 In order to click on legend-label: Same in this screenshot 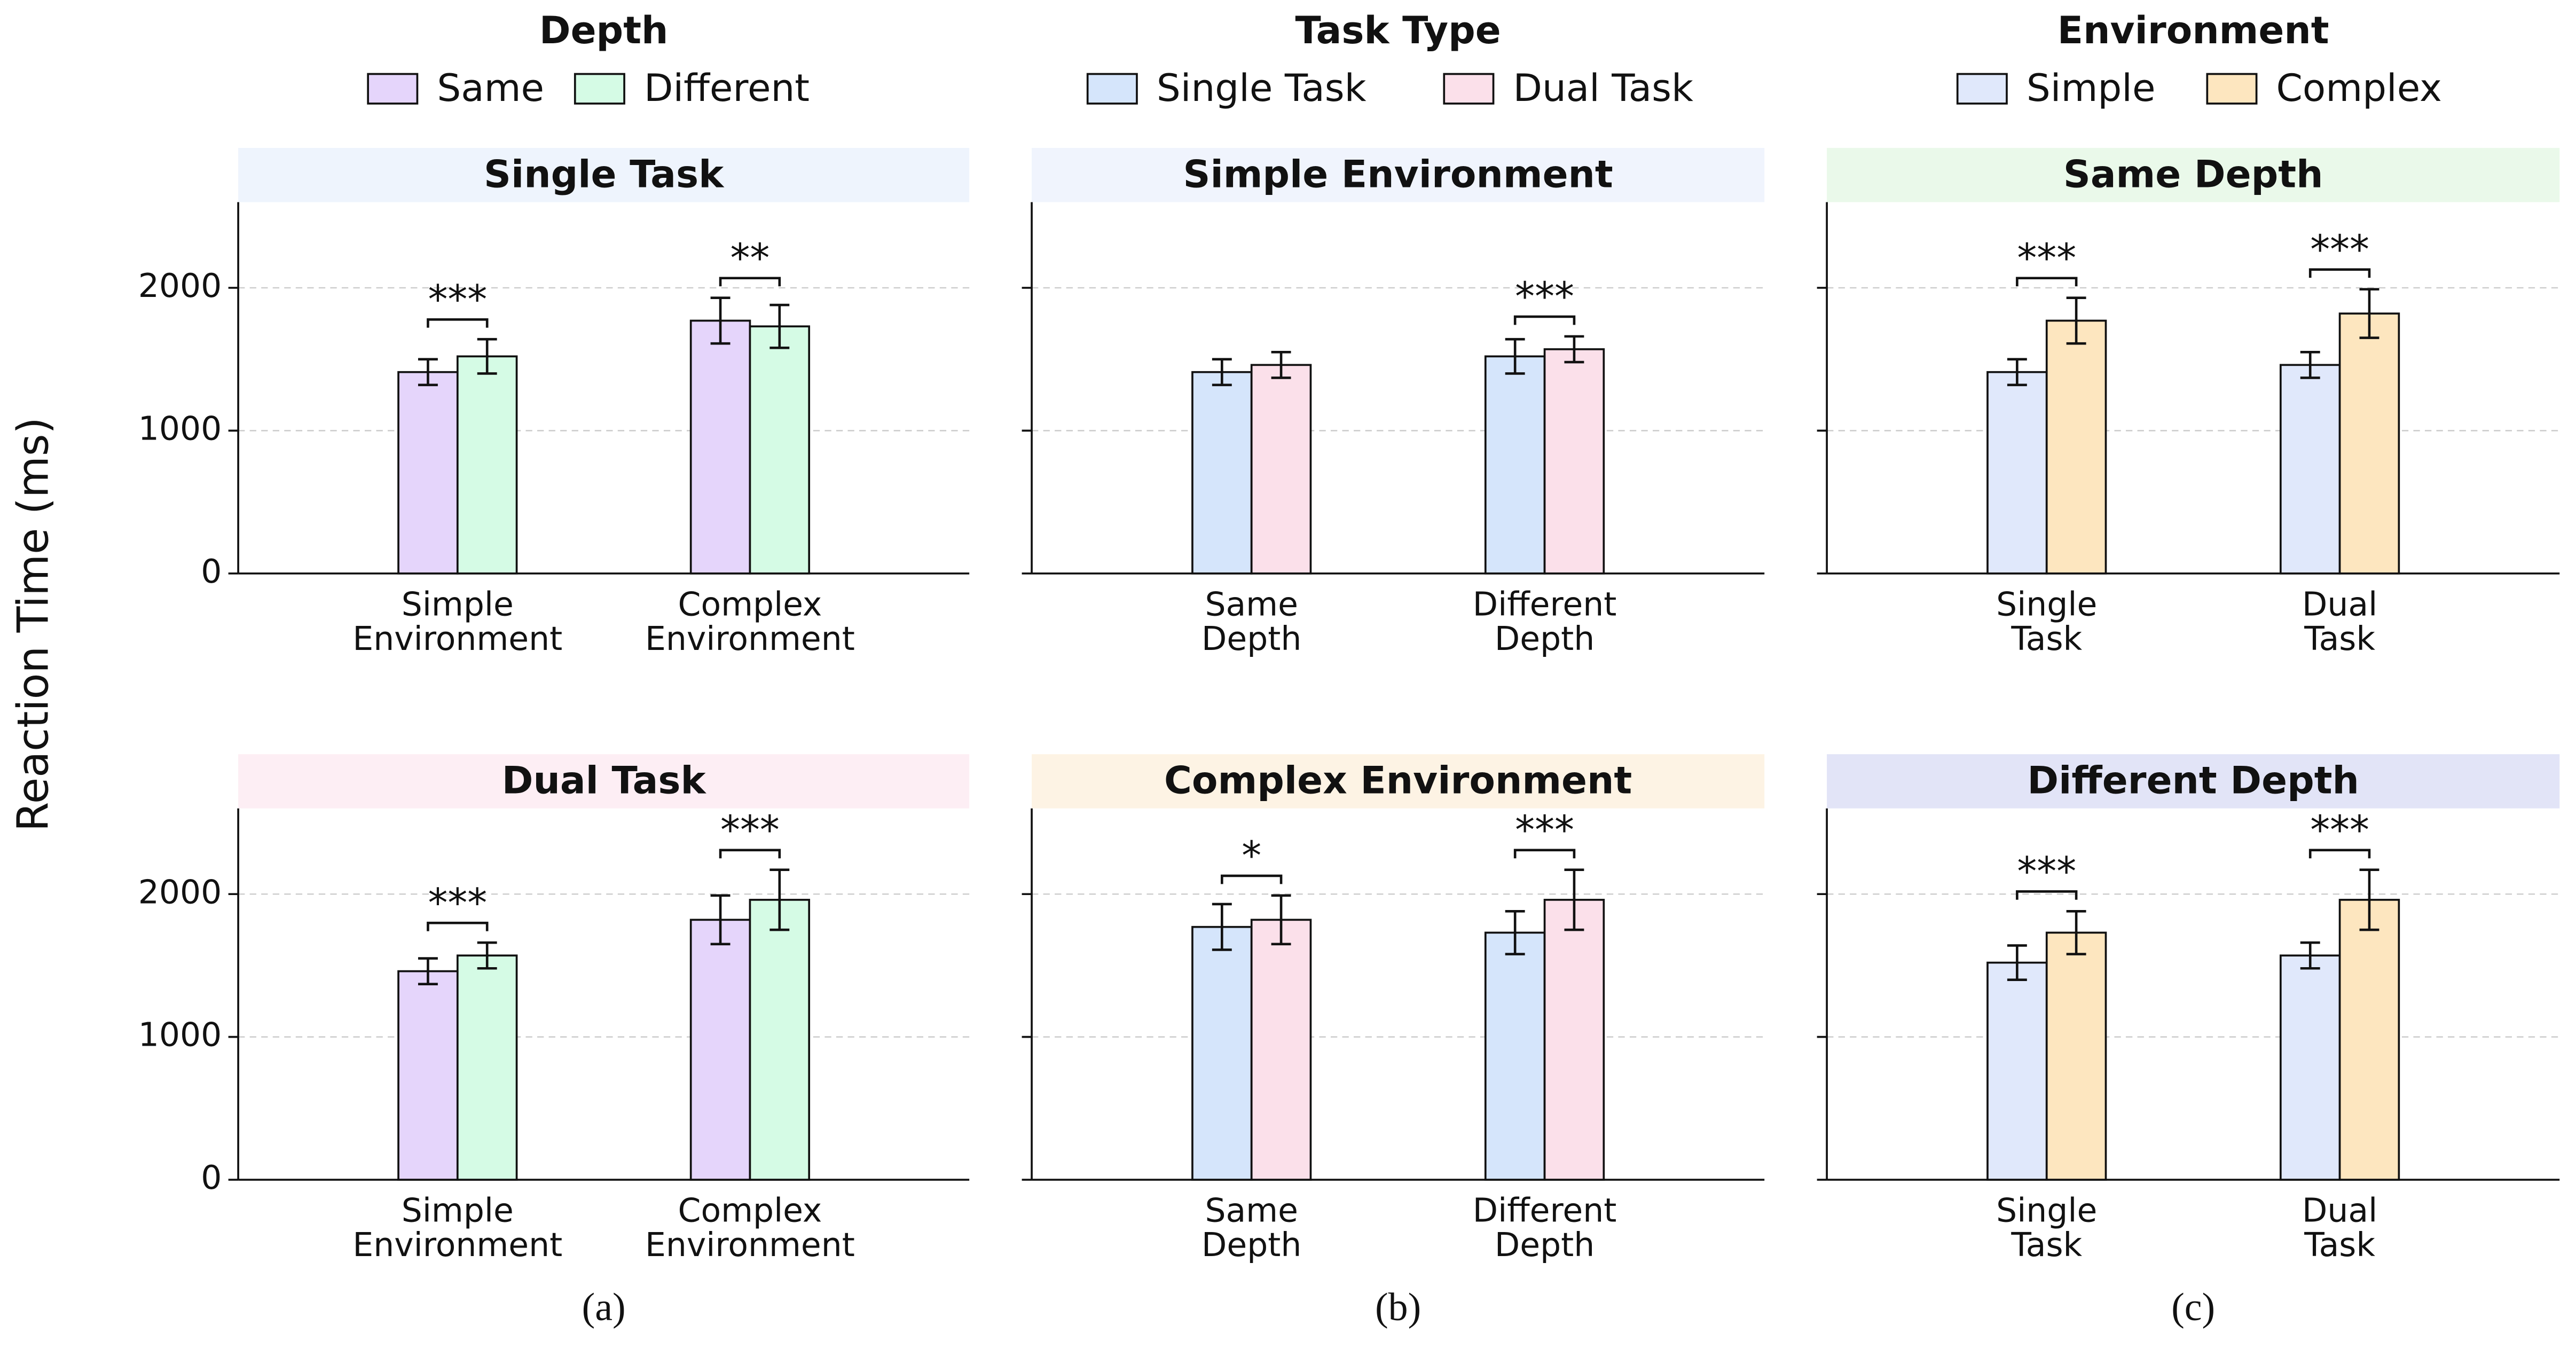, I will do `click(490, 88)`.